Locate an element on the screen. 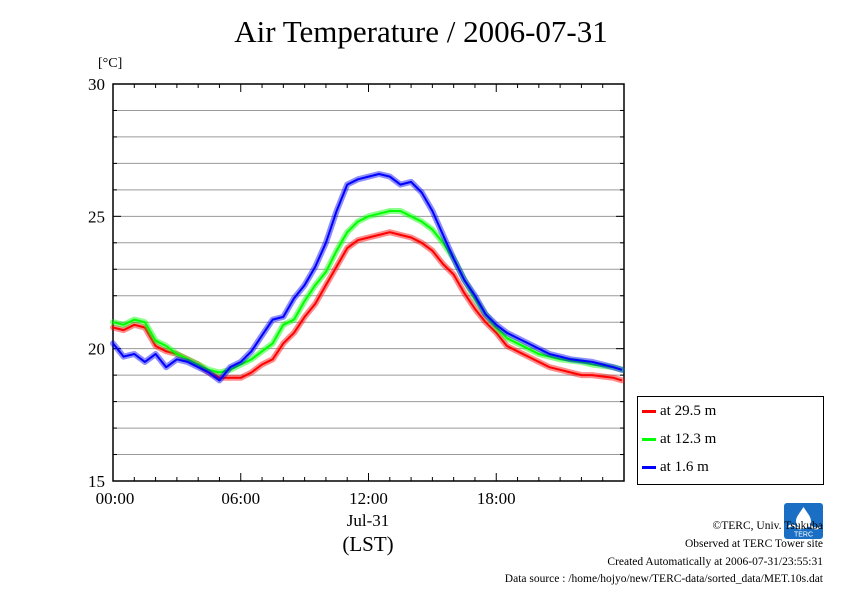 The image size is (842, 595). x-axis-date-label: Jul-31 is located at coordinates (368, 520).